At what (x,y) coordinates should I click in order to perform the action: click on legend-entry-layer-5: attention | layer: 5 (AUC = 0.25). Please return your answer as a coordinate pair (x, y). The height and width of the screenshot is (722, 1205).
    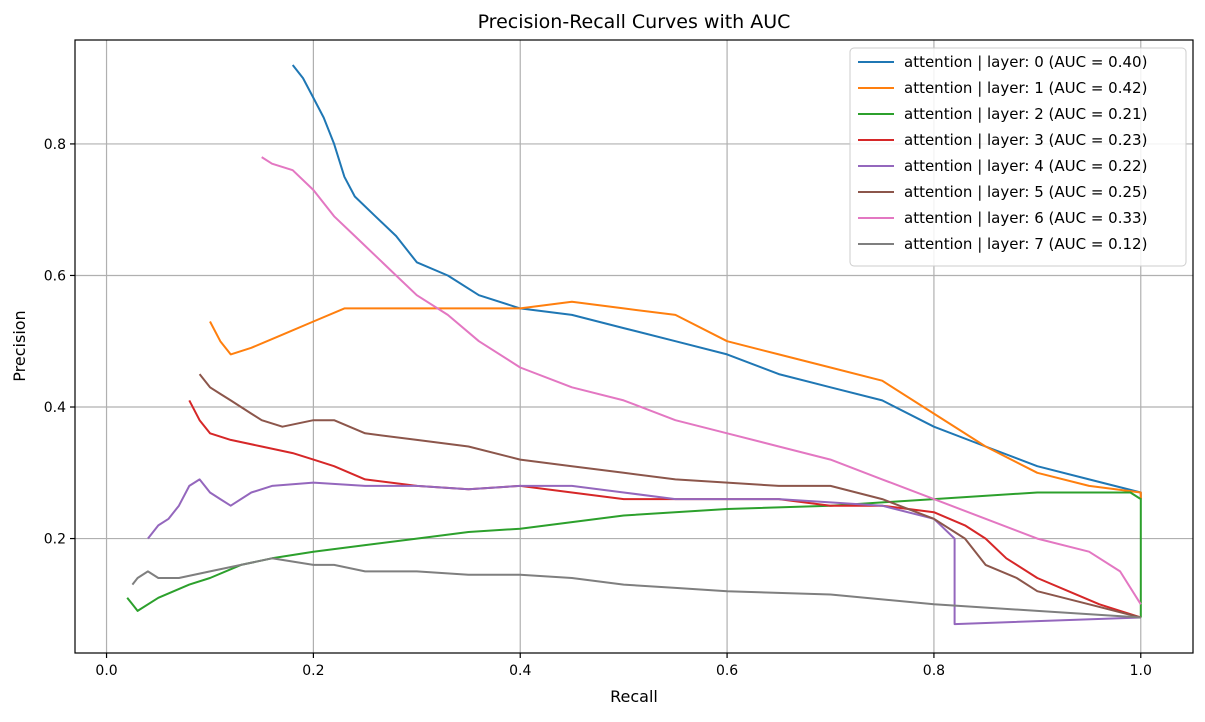
    Looking at the image, I should click on (1025, 192).